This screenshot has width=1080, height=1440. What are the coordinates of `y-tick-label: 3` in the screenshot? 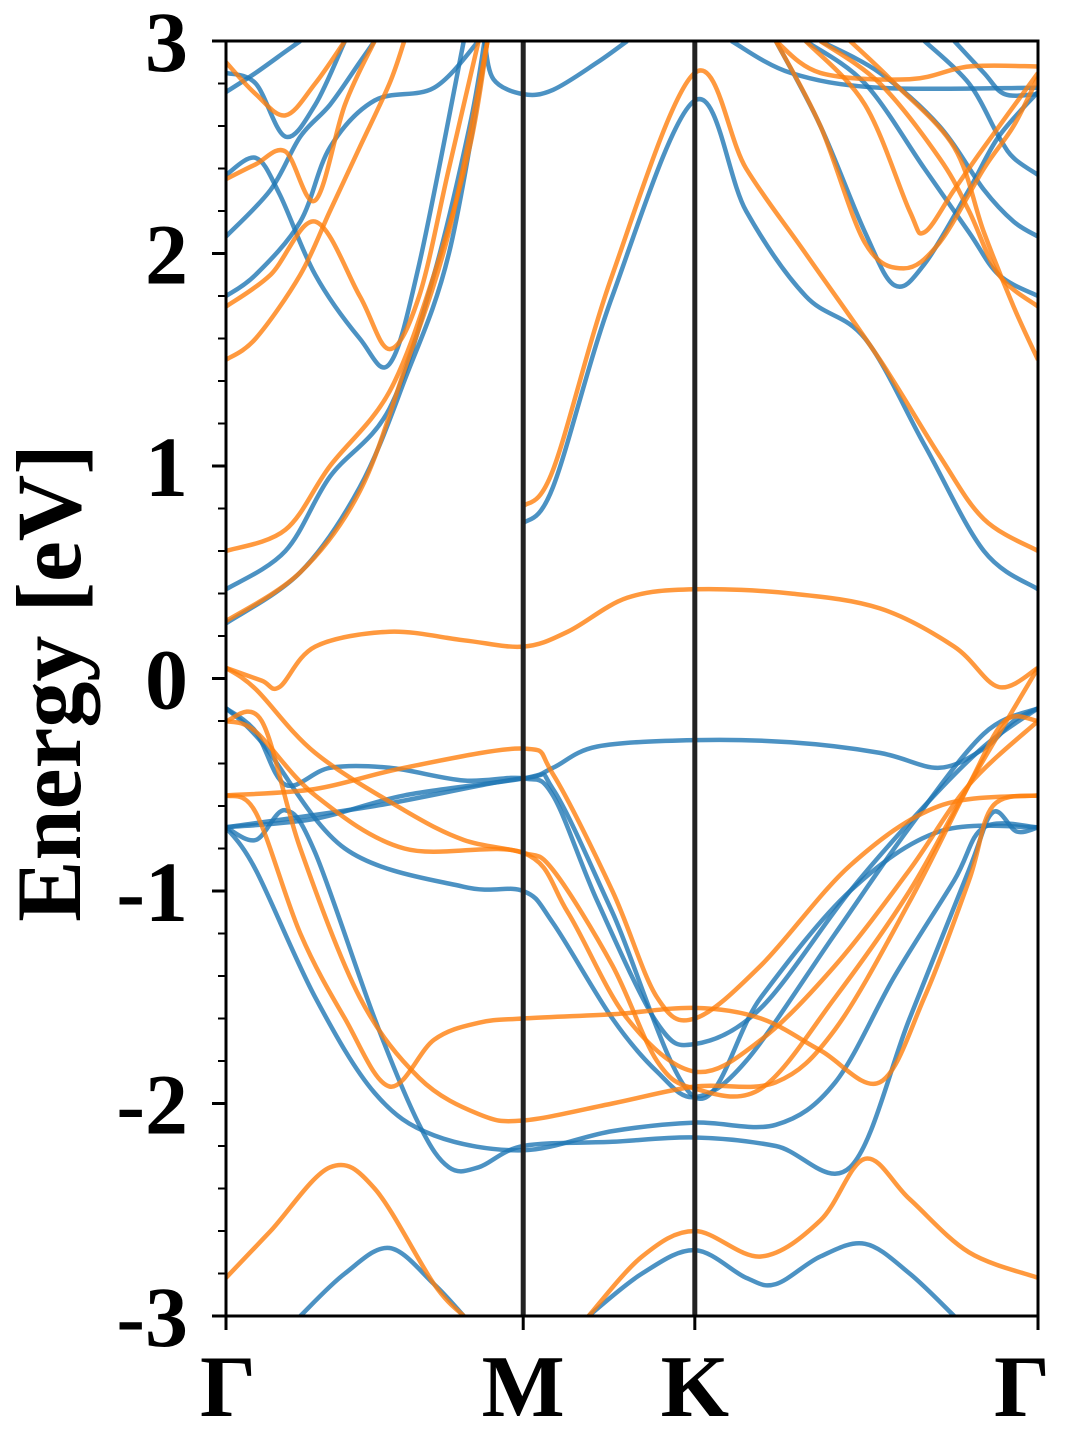 It's located at (166, 45).